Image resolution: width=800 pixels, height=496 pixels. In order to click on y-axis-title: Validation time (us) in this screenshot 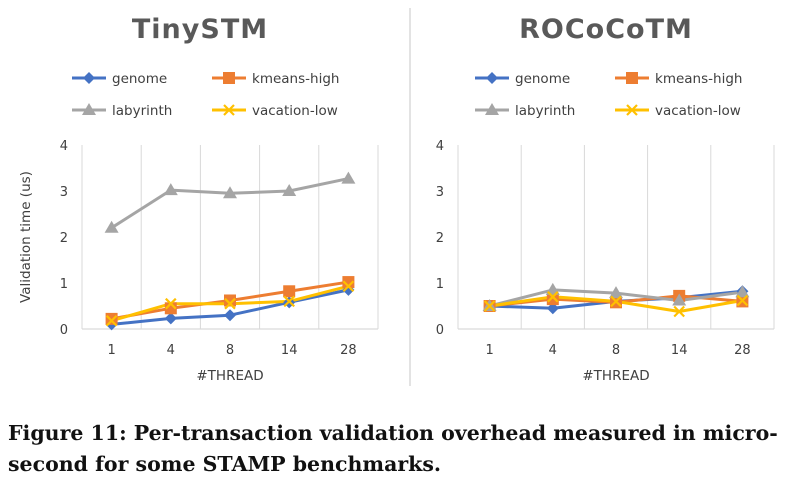, I will do `click(26, 237)`.